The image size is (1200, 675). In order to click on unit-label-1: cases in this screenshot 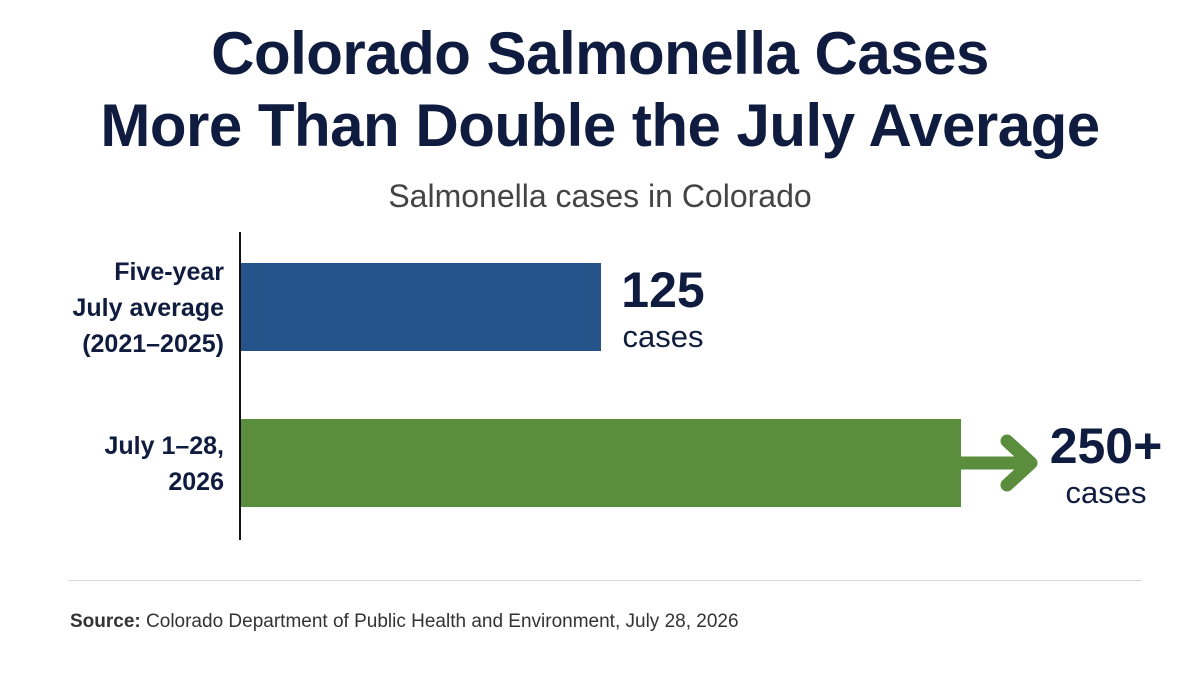, I will do `click(663, 336)`.